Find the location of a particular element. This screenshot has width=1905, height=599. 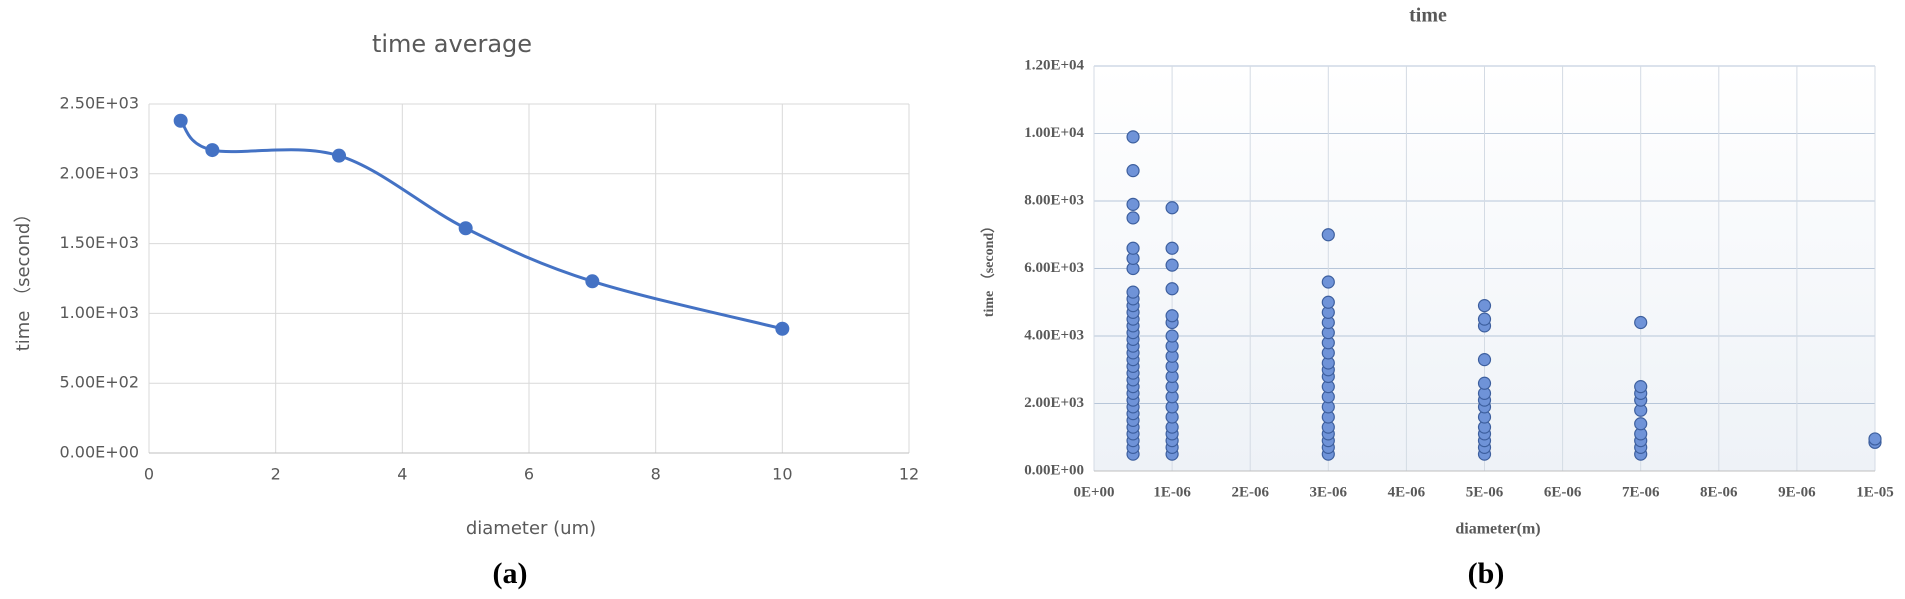

chart-title: time average is located at coordinates (452, 44).